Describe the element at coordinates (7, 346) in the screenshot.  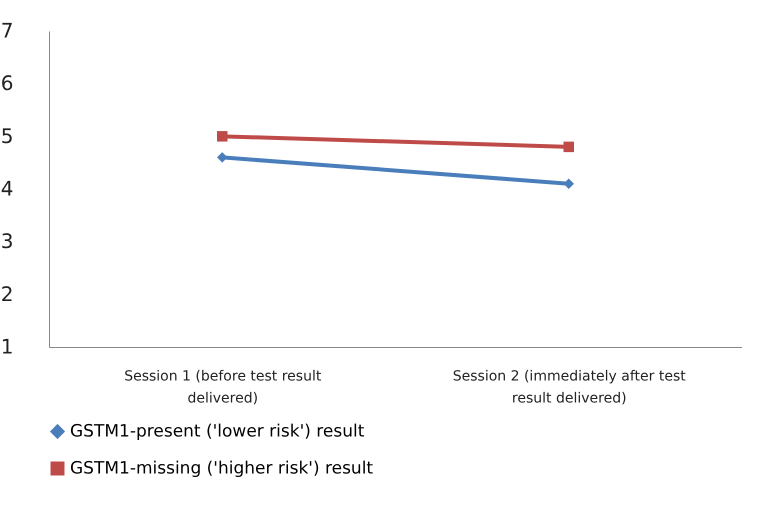
I see `y-tick-label: 1` at that location.